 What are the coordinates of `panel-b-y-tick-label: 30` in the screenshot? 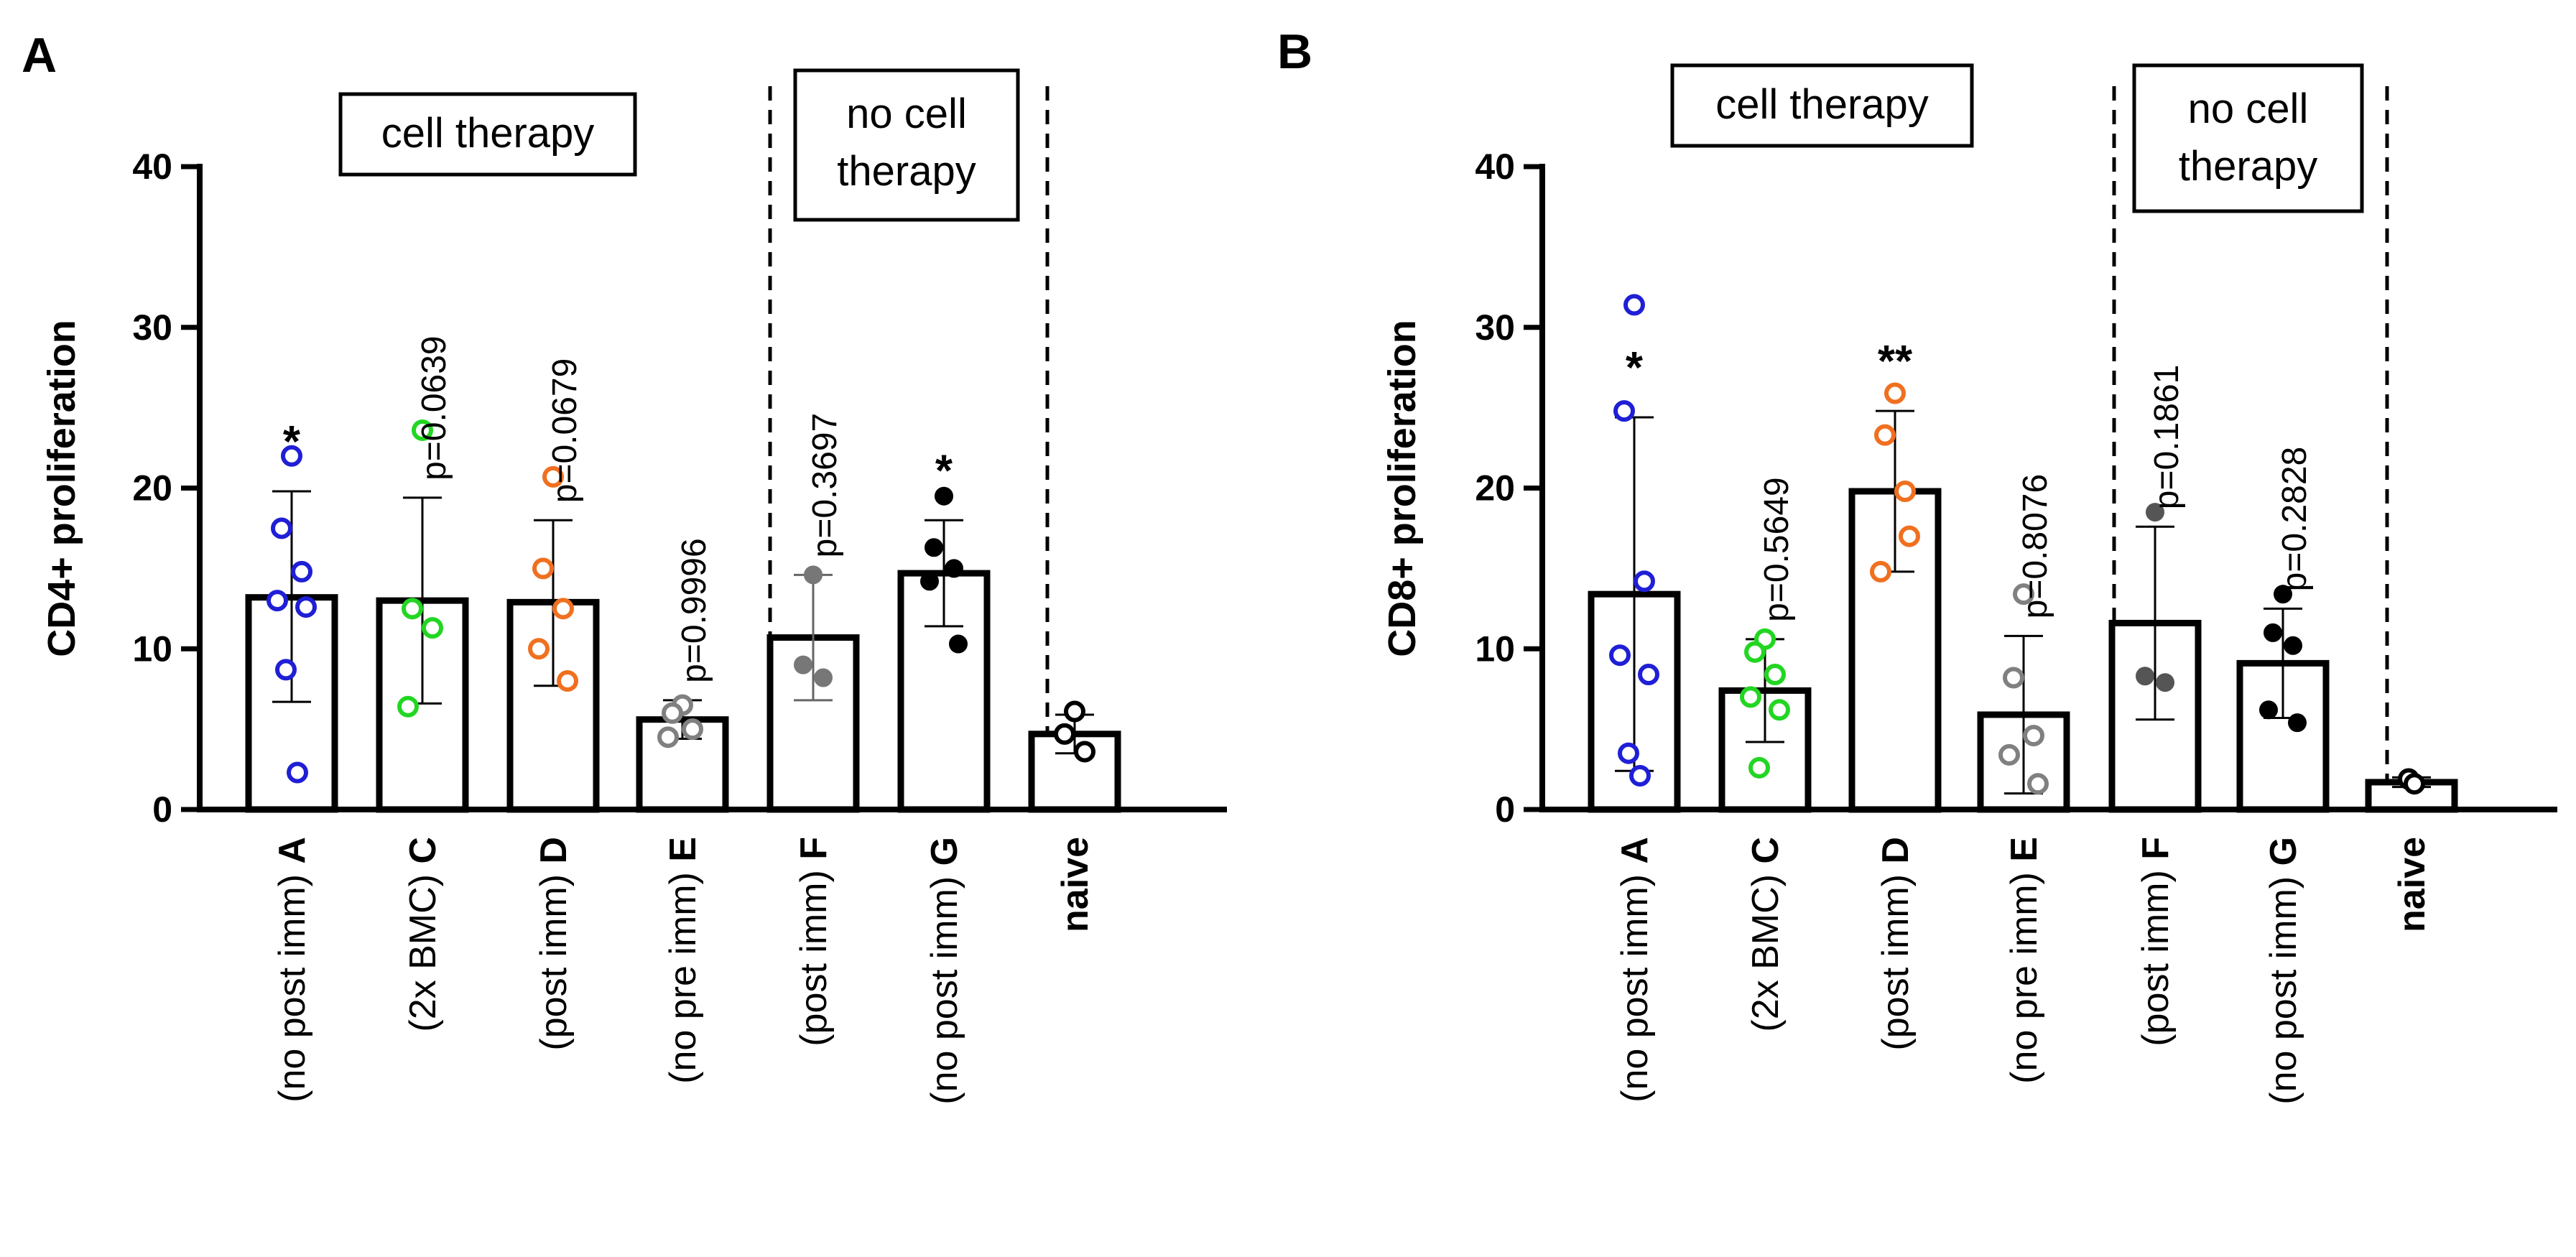 It's located at (1495, 327).